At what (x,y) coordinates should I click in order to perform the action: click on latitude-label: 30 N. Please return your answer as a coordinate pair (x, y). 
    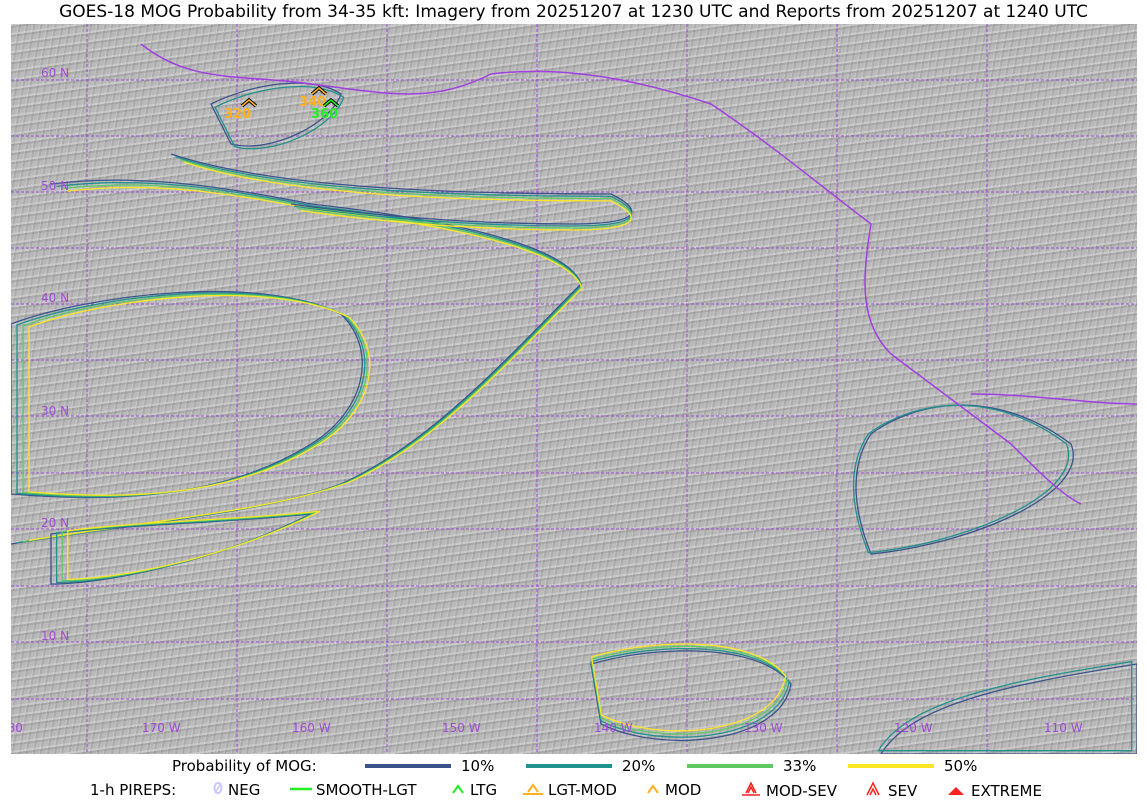
    Looking at the image, I should click on (55, 411).